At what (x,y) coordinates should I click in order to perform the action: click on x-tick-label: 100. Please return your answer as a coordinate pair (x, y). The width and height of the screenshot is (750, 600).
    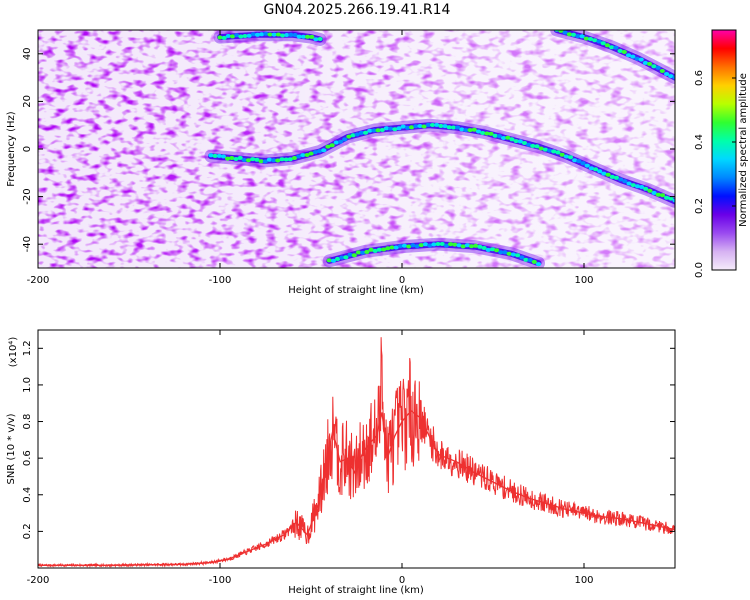
    Looking at the image, I should click on (583, 580).